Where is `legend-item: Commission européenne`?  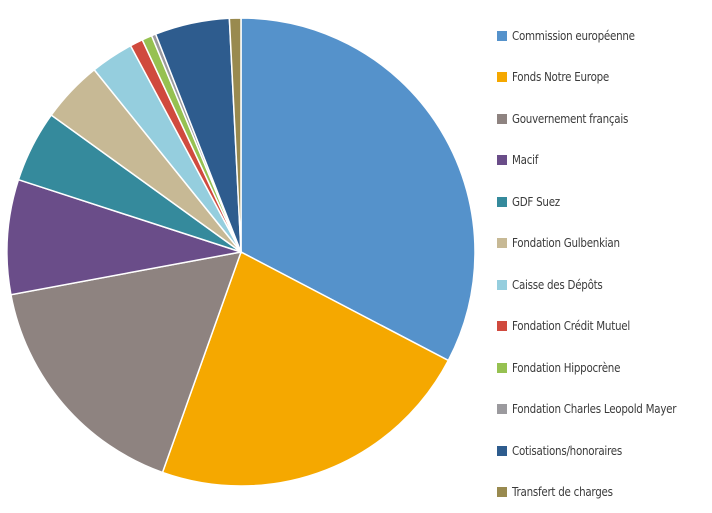 legend-item: Commission européenne is located at coordinates (604, 36).